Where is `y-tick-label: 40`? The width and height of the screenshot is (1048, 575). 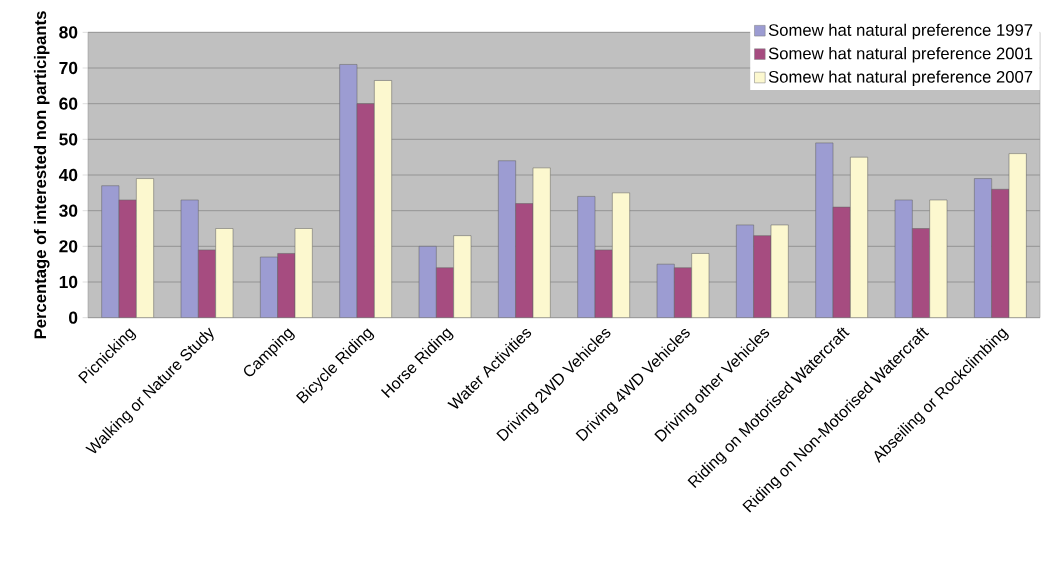 y-tick-label: 40 is located at coordinates (68, 175).